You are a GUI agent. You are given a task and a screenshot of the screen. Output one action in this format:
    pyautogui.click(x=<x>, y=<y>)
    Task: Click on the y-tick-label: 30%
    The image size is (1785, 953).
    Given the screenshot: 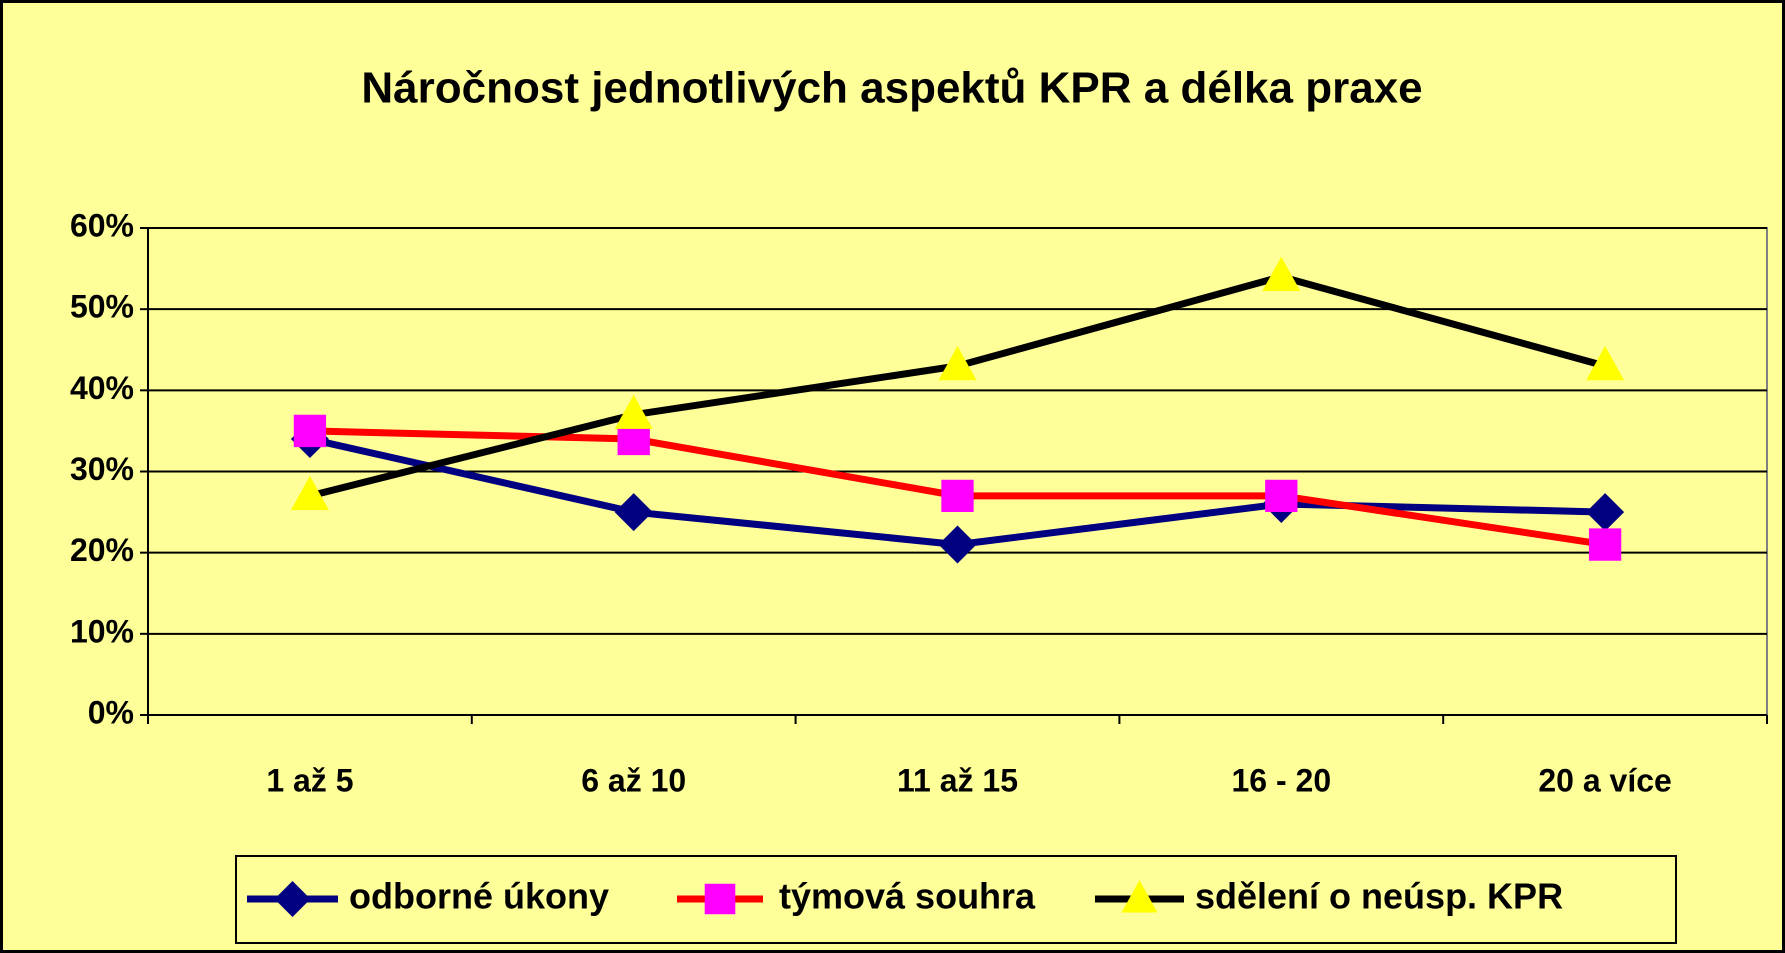 What is the action you would take?
    pyautogui.click(x=102, y=469)
    